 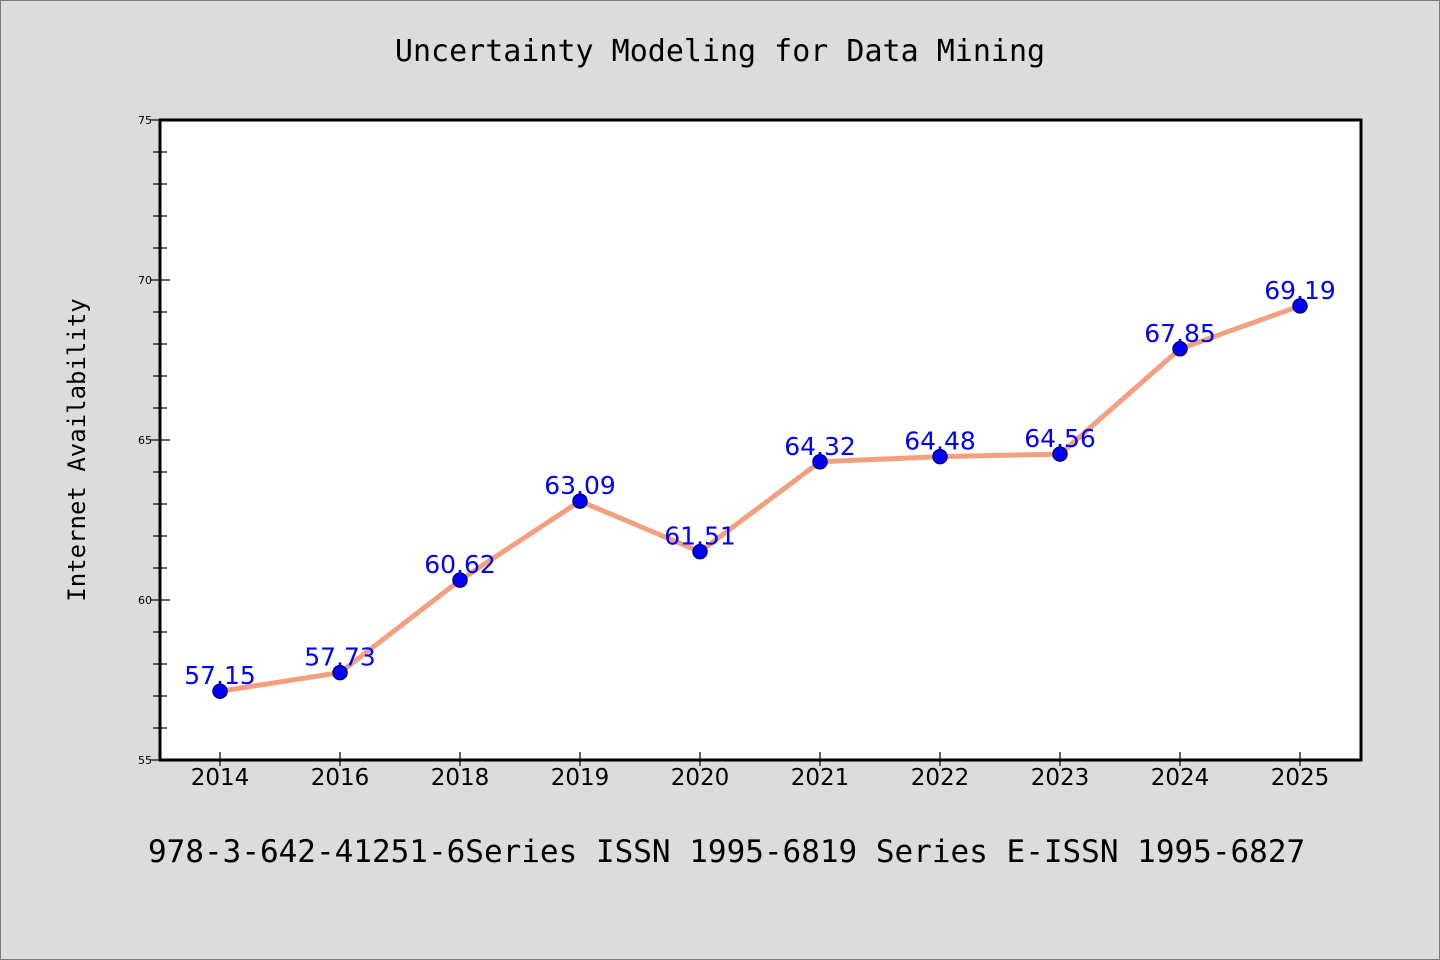 I want to click on y-axis-ticks: 55 60 65 70 75, so click(x=154, y=440).